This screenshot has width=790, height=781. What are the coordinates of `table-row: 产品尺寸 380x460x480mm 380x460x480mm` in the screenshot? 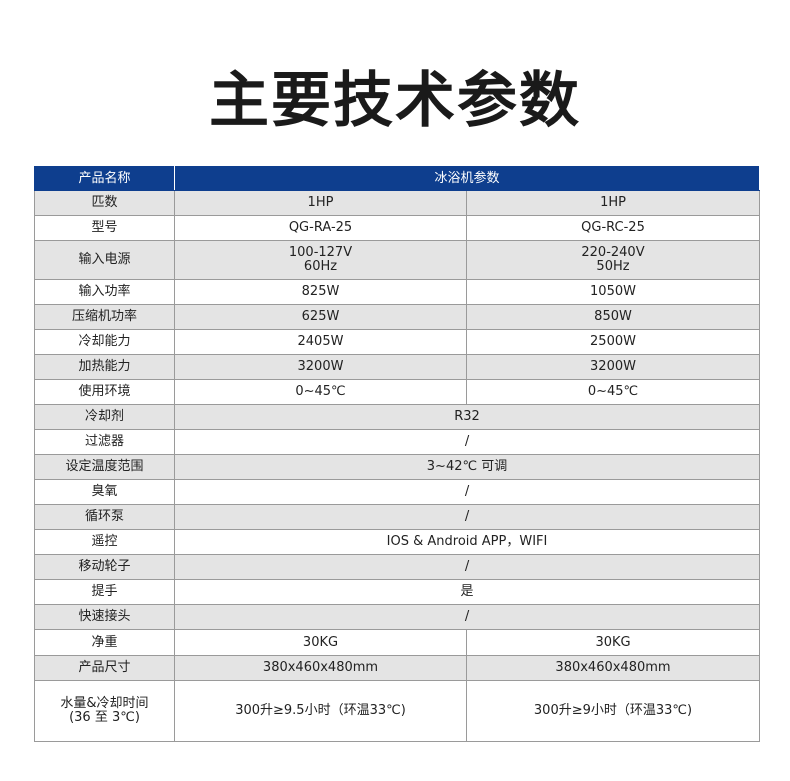 It's located at (397, 668).